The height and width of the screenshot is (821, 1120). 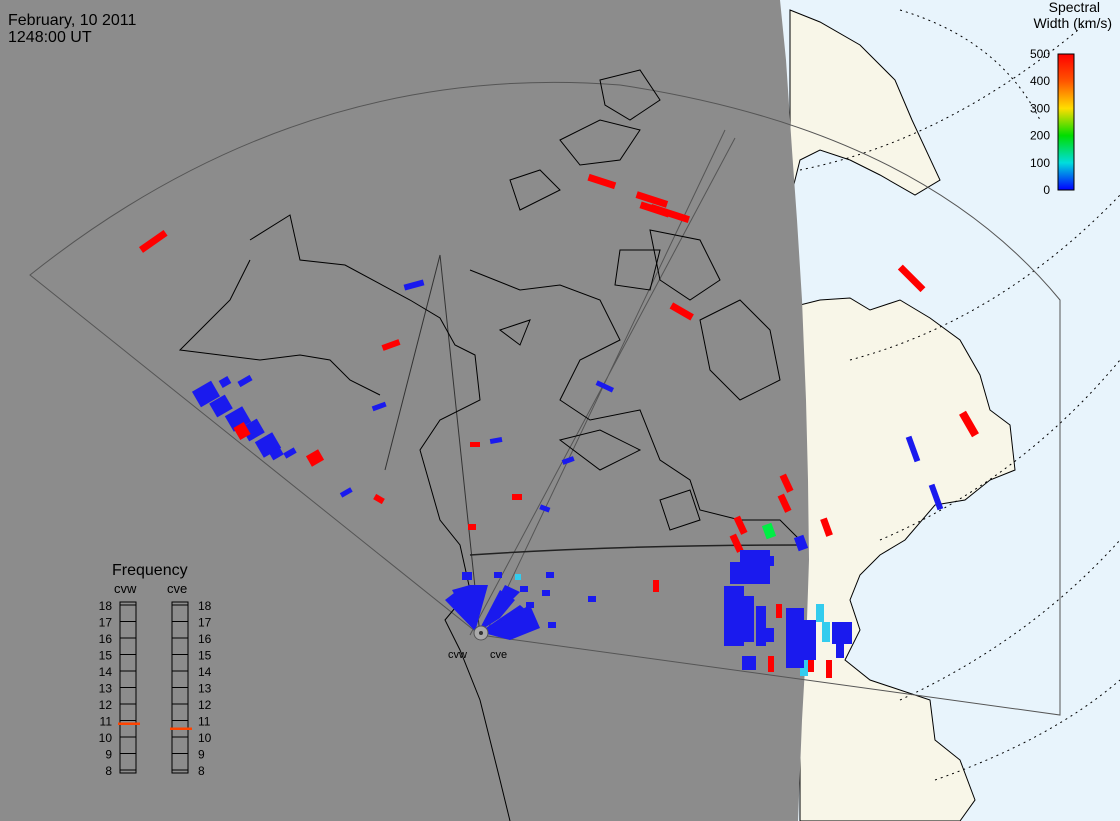 I want to click on site-label-cvw: cvw, so click(x=457, y=655).